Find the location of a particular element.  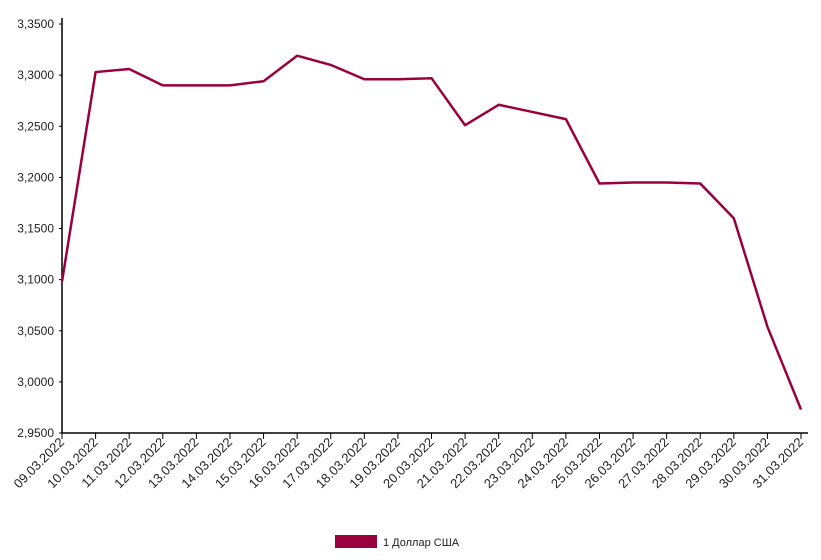

y-tick-label: 3,3500 is located at coordinates (35, 24).